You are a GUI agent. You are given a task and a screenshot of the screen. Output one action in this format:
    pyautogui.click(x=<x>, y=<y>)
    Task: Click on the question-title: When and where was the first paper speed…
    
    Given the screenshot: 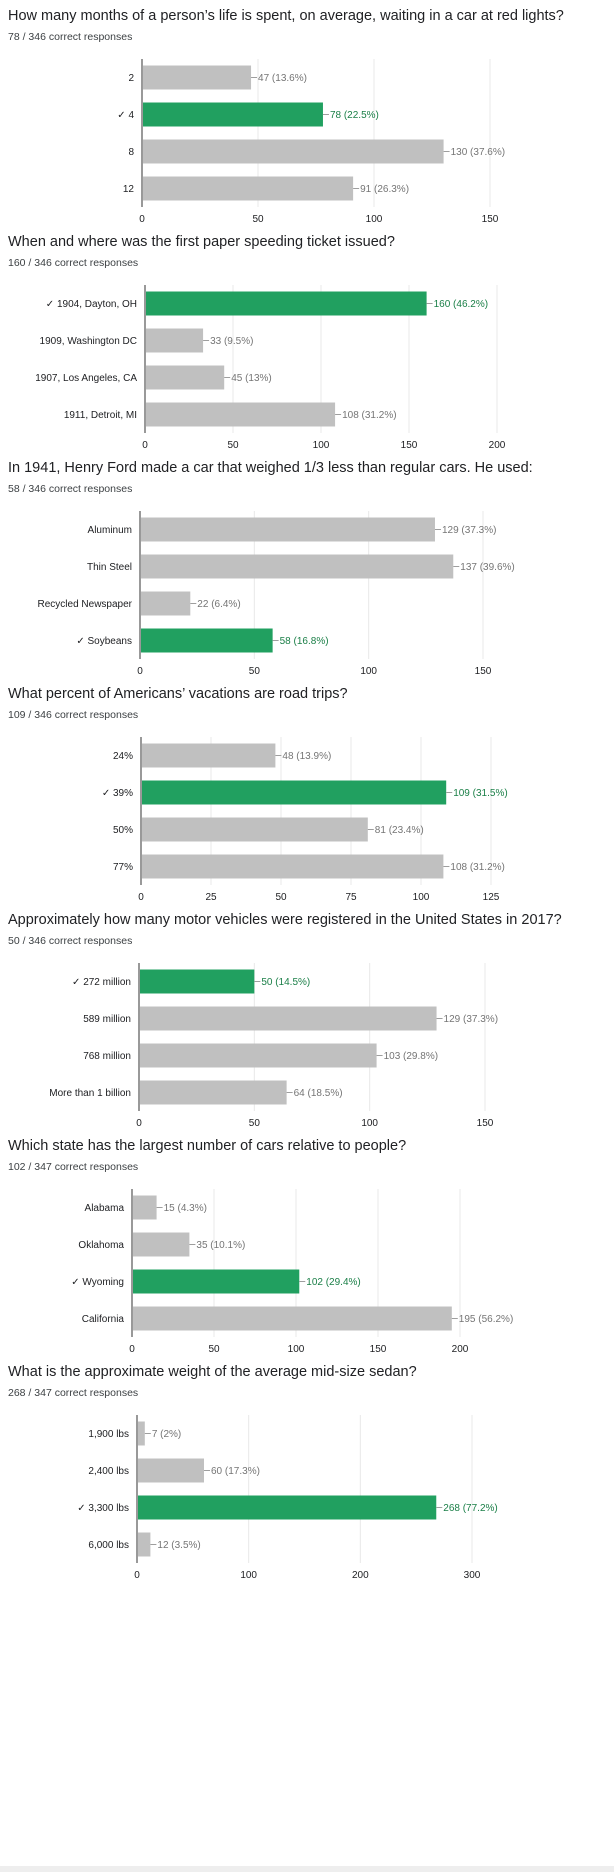 What is the action you would take?
    pyautogui.click(x=201, y=242)
    